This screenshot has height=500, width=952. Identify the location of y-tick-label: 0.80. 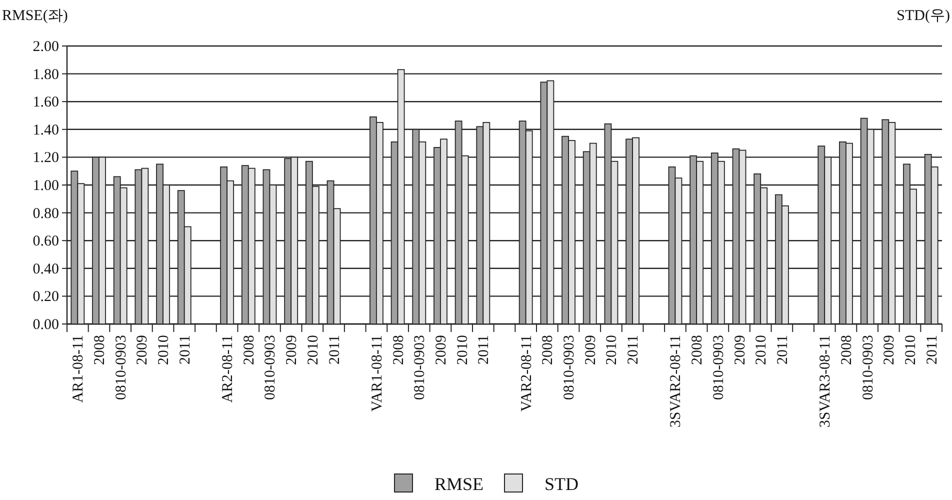
(45, 214).